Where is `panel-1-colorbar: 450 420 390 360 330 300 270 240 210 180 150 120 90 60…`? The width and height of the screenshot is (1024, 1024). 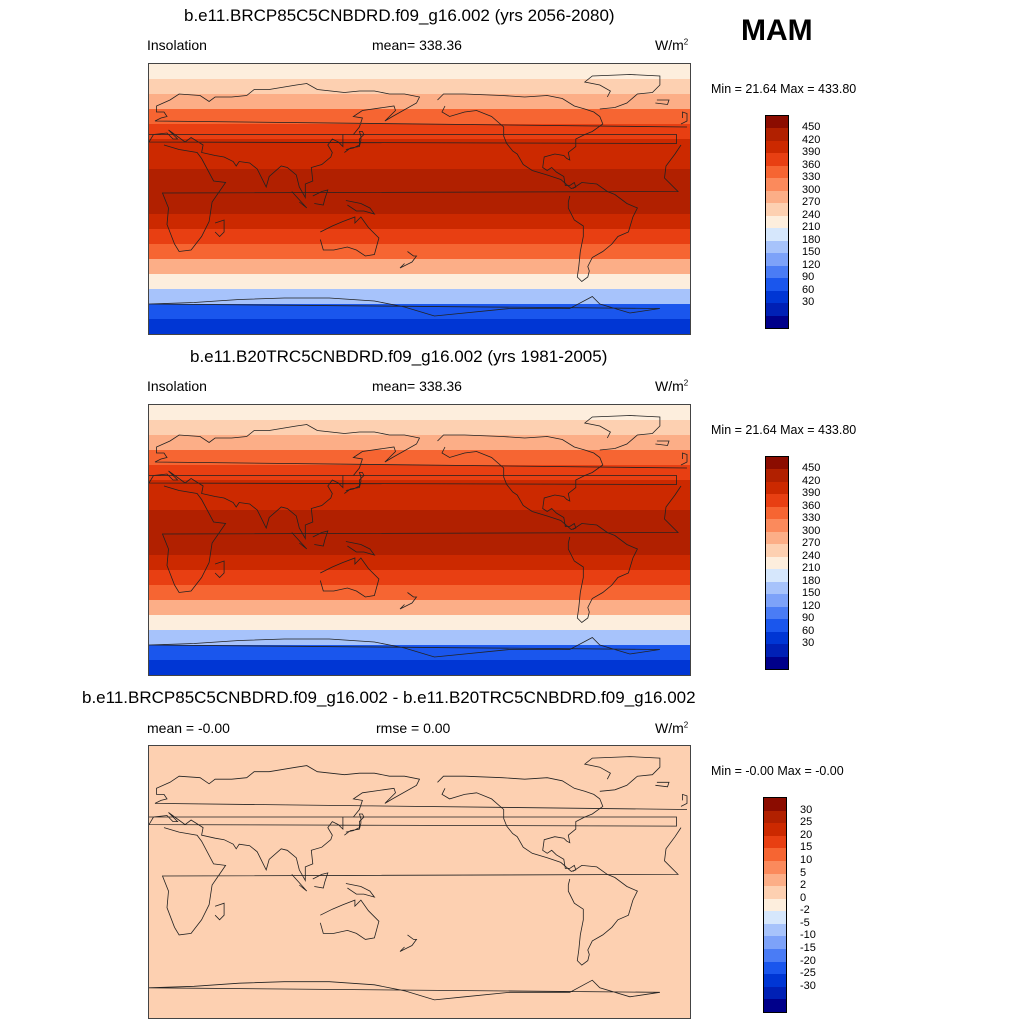 panel-1-colorbar: 450 420 390 360 330 300 270 240 210 180 150 120 90 60… is located at coordinates (792, 222).